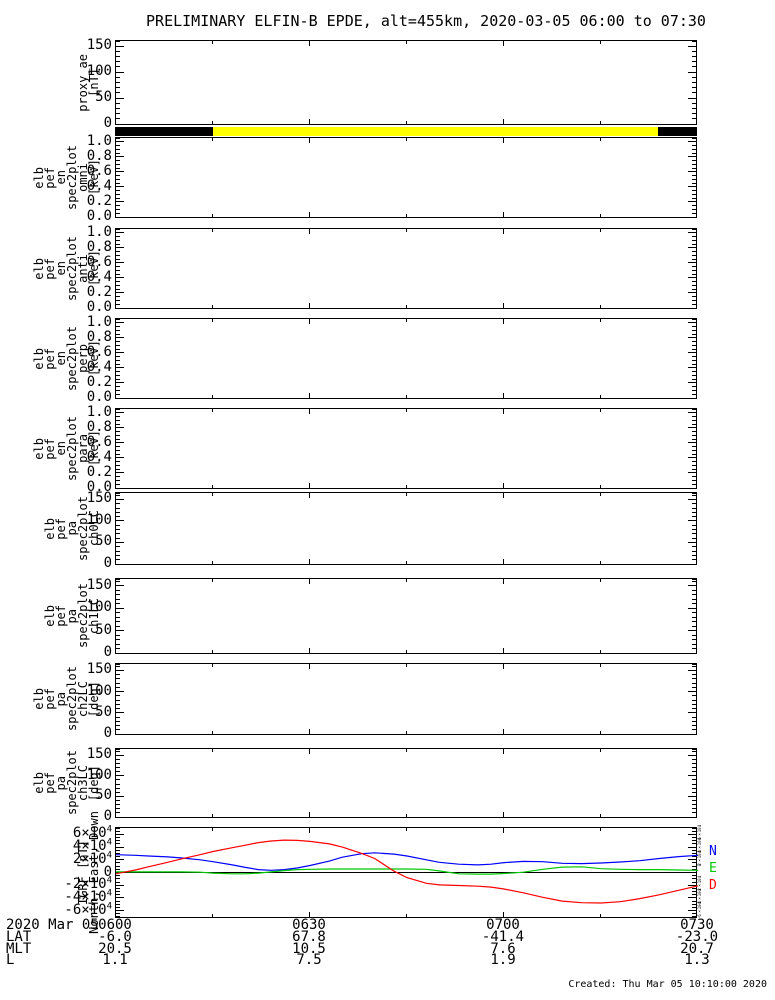  Describe the element at coordinates (99, 321) in the screenshot. I see `y-tick-label: 1.0` at that location.